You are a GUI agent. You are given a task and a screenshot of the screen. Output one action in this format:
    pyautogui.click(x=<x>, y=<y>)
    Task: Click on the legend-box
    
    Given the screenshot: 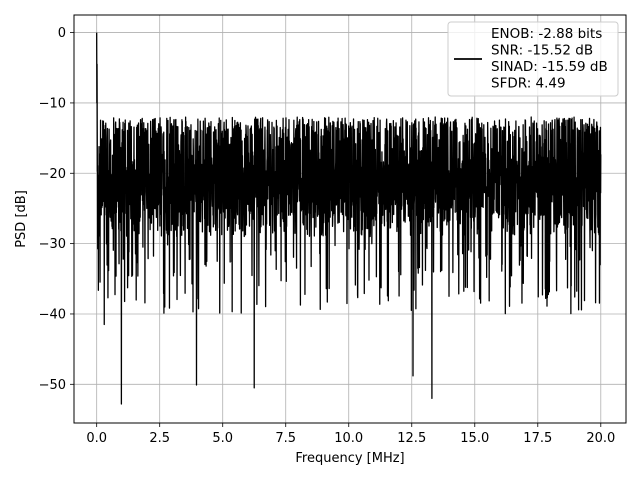 What is the action you would take?
    pyautogui.click(x=533, y=59)
    